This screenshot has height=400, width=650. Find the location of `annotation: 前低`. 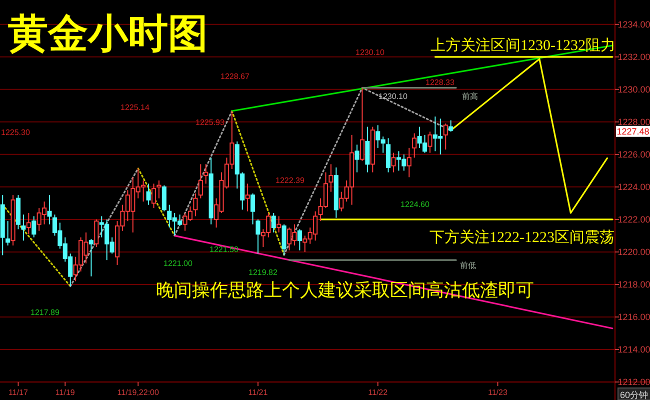

annotation: 前低 is located at coordinates (468, 265).